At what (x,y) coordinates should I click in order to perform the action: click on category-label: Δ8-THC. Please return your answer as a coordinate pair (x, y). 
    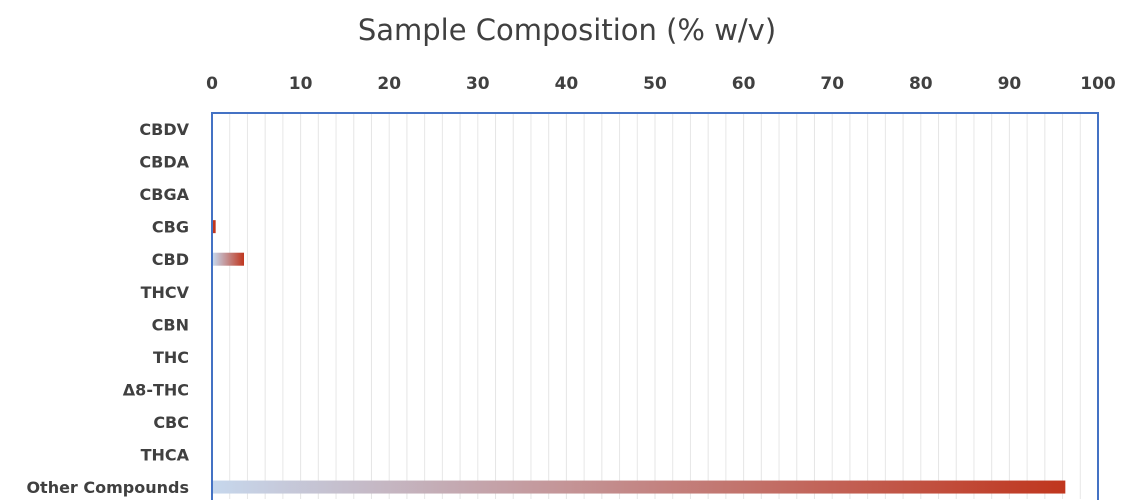
    Looking at the image, I should click on (156, 389).